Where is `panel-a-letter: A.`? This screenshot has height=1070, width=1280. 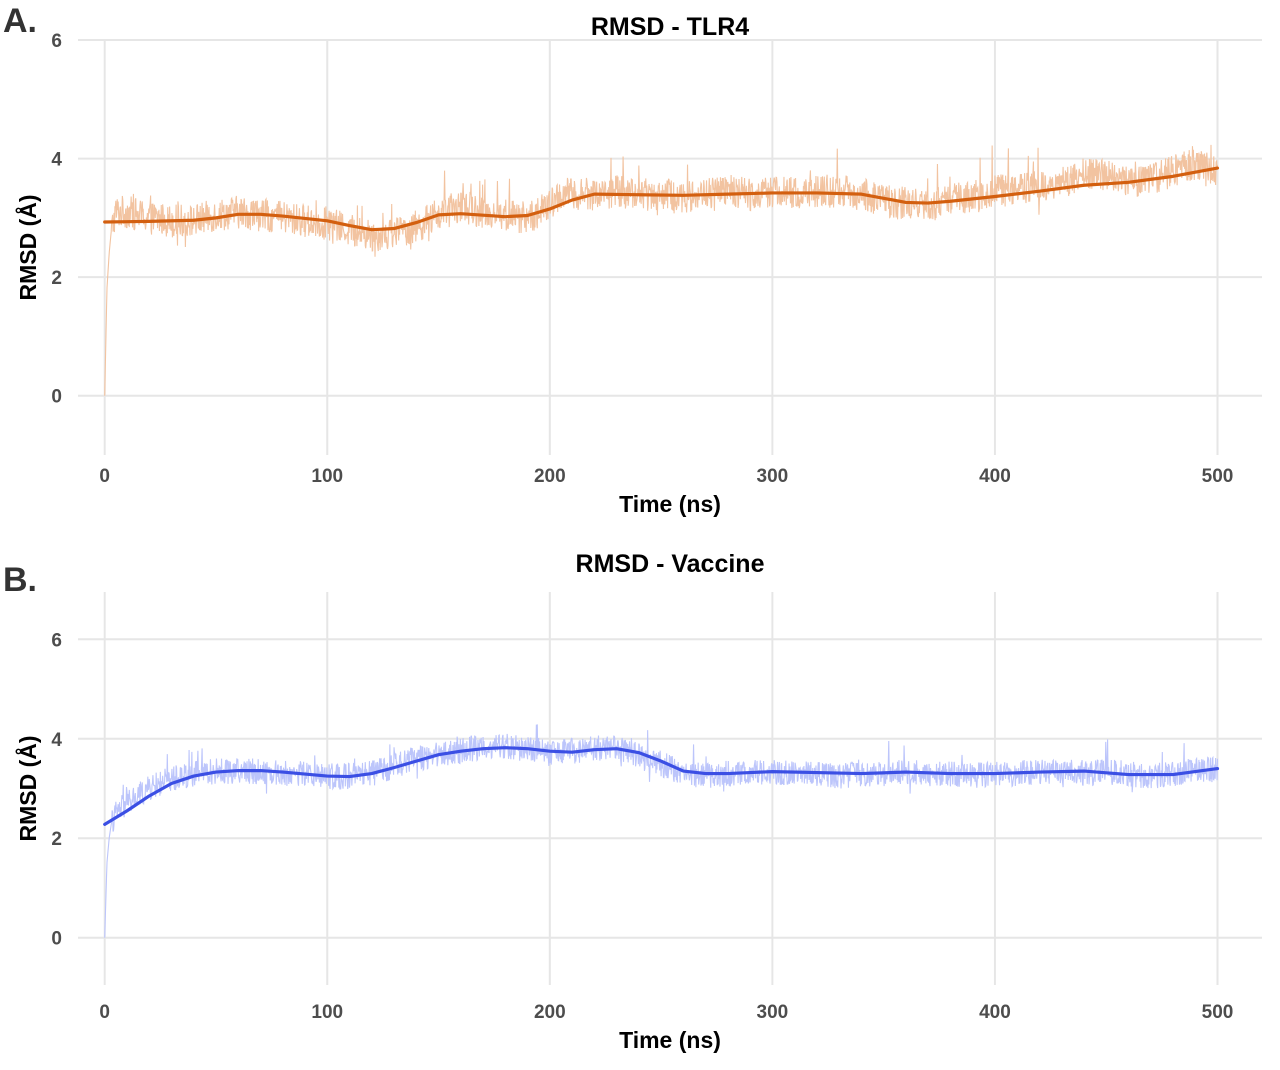 panel-a-letter: A. is located at coordinates (20, 21).